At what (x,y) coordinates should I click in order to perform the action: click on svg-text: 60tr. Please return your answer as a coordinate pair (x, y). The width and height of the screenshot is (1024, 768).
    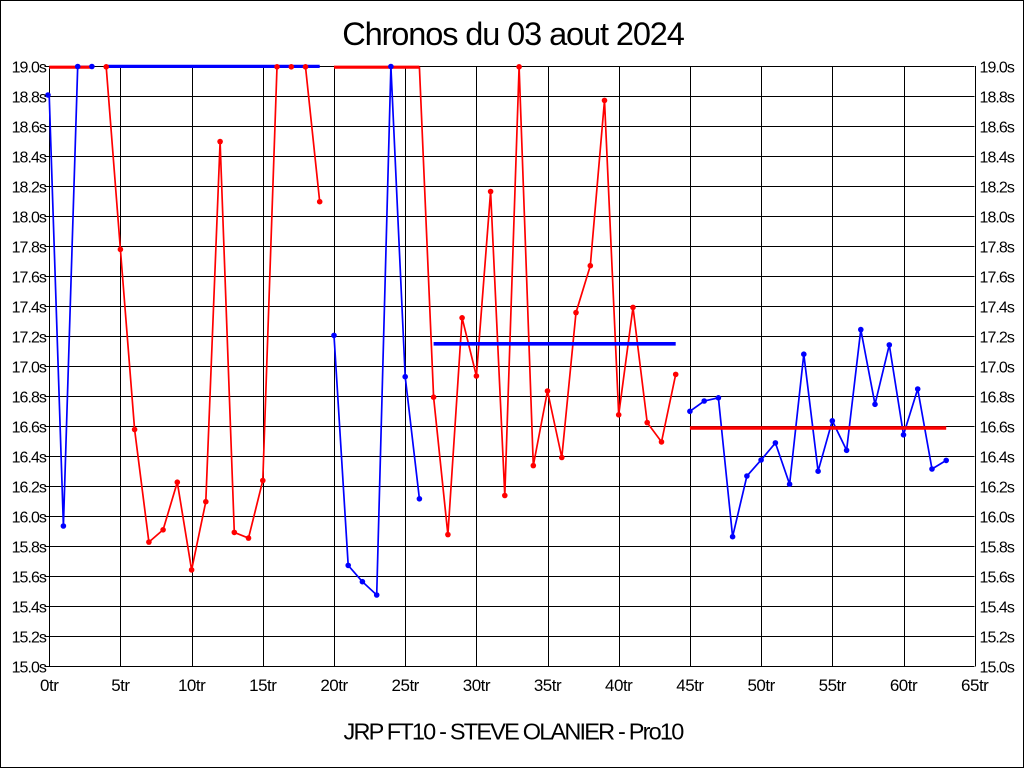
    Looking at the image, I should click on (904, 685).